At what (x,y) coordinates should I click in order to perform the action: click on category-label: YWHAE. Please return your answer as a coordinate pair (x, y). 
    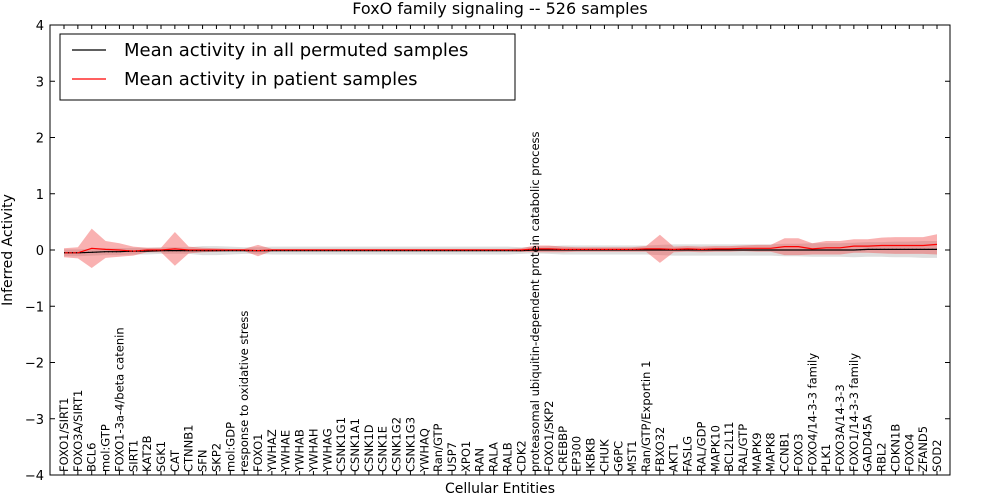
    Looking at the image, I should click on (286, 451).